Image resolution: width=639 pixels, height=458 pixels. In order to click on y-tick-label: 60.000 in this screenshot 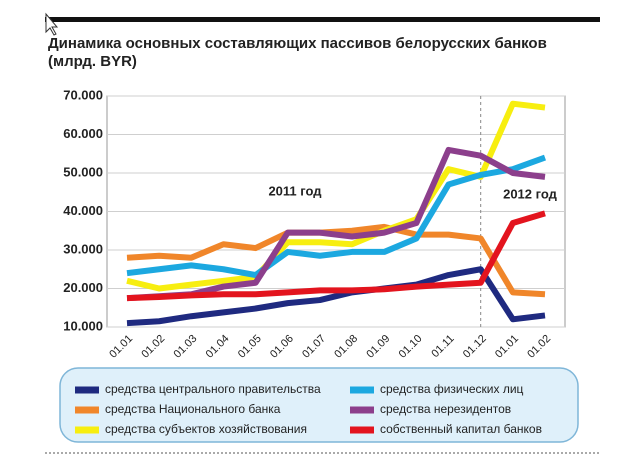, I will do `click(83, 133)`.